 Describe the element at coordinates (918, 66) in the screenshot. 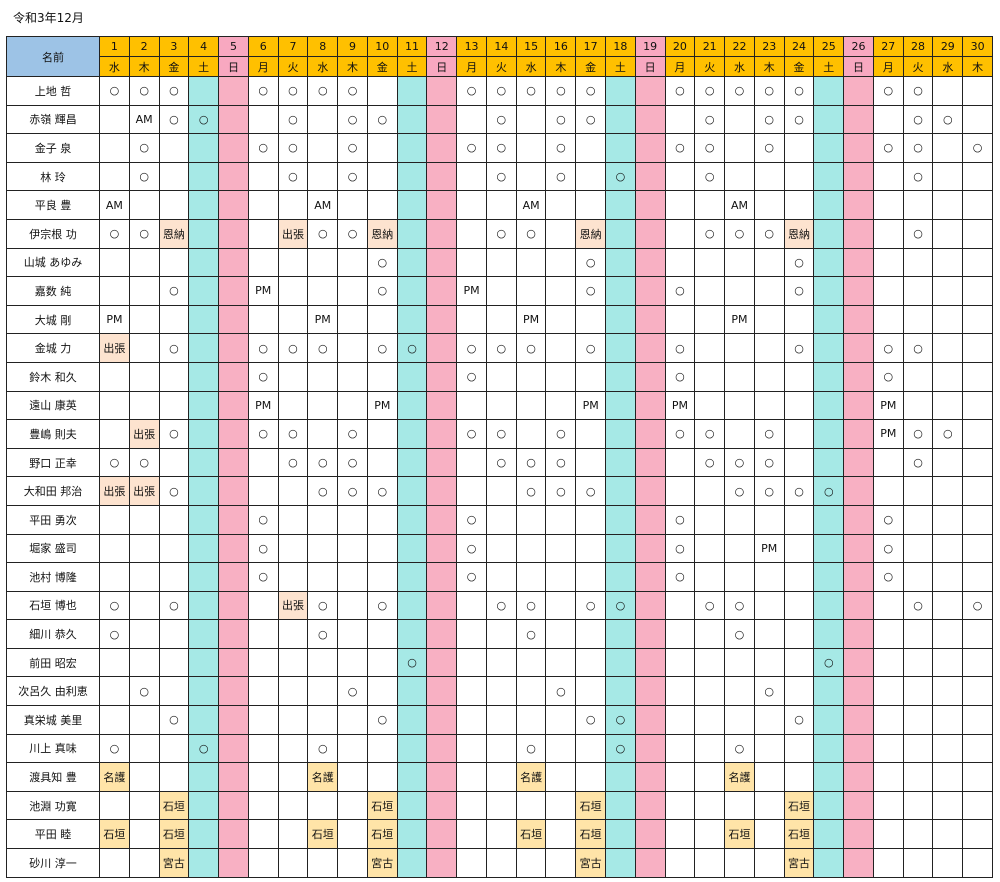

I see `weekday-header: 火` at that location.